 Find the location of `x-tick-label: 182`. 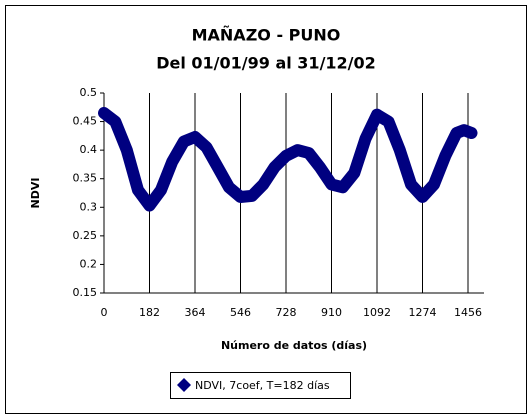

x-tick-label: 182 is located at coordinates (149, 312).